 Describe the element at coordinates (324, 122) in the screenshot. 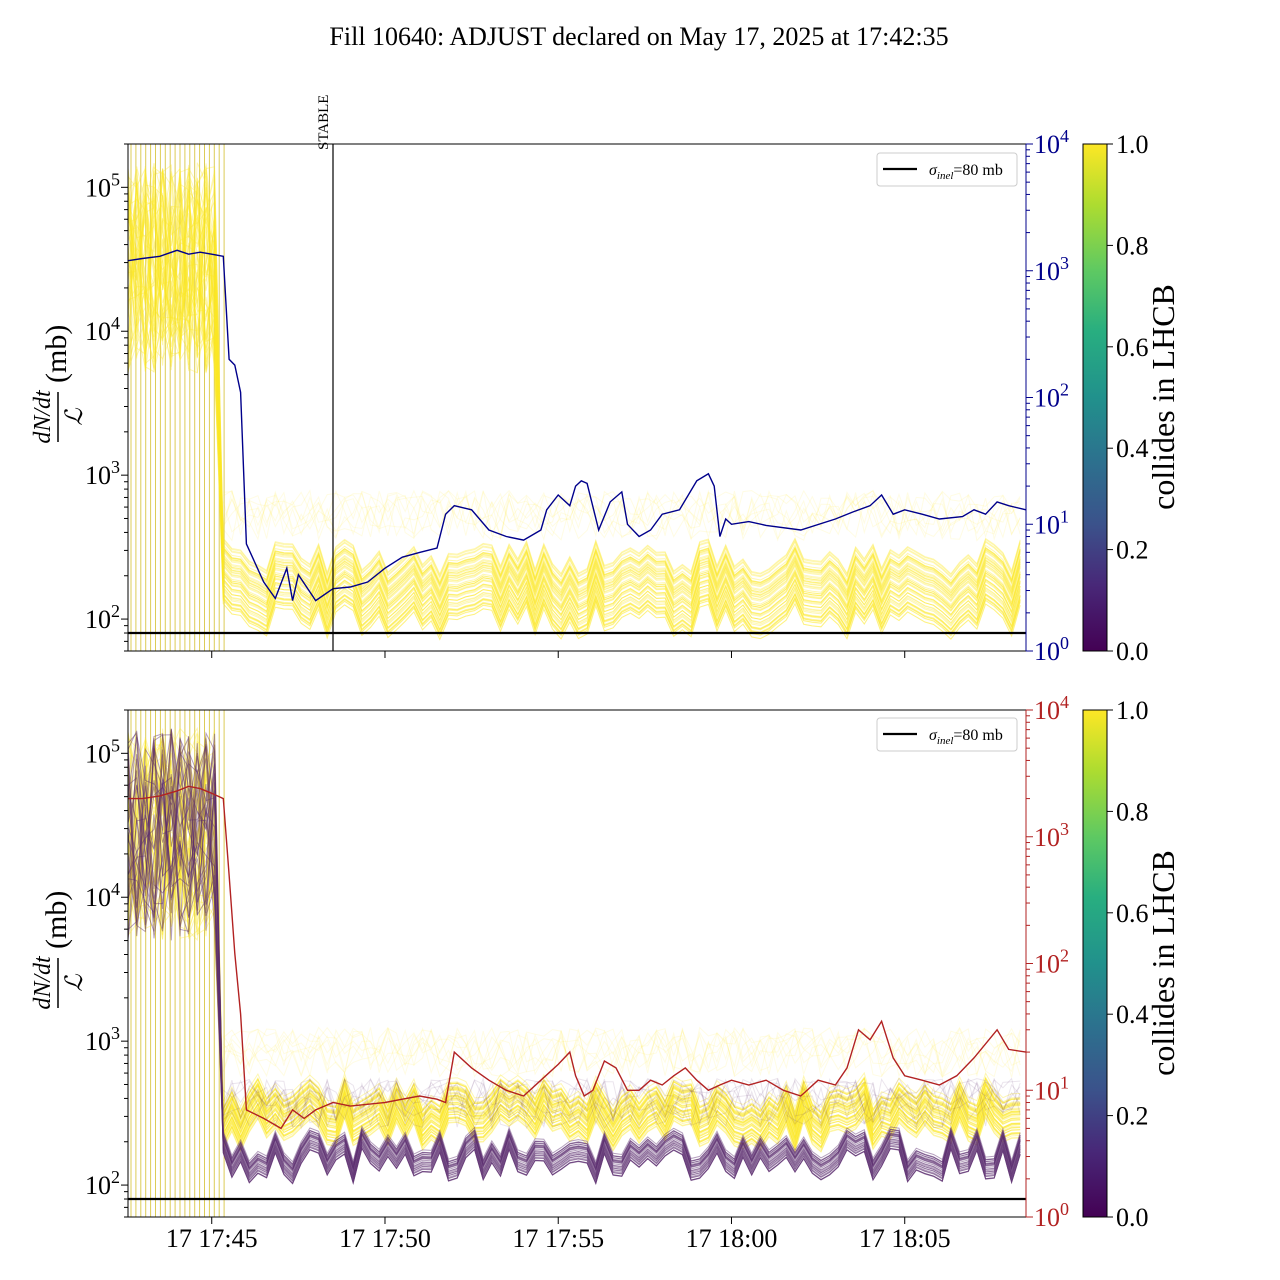

I see `top-stable-label: STABLE` at that location.